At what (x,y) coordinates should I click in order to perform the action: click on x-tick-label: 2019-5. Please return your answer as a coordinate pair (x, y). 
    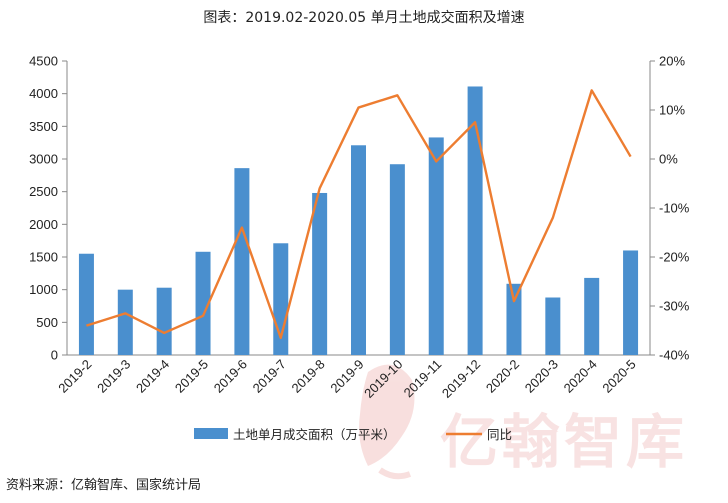
    Looking at the image, I should click on (191, 376).